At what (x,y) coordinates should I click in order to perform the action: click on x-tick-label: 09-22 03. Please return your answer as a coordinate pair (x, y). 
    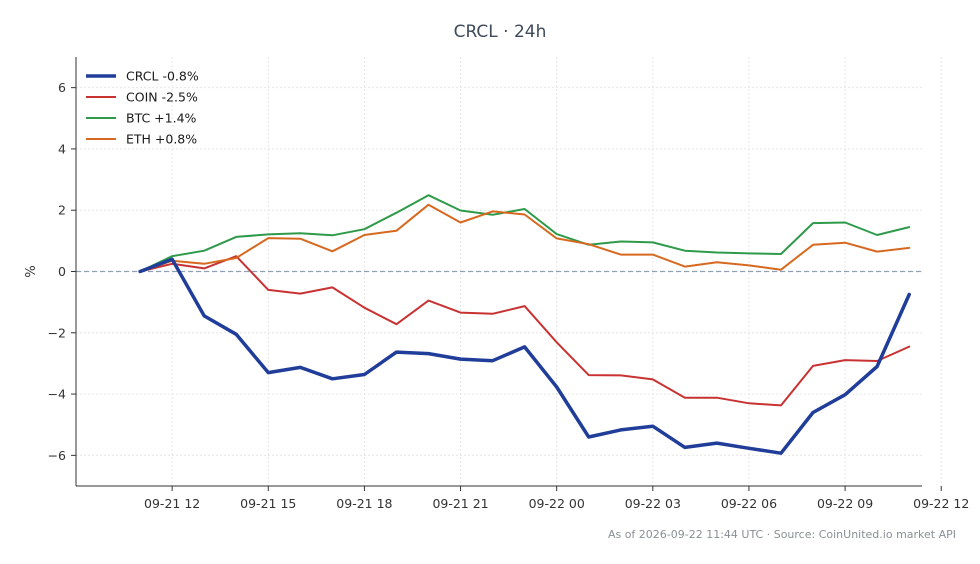
    Looking at the image, I should click on (653, 503).